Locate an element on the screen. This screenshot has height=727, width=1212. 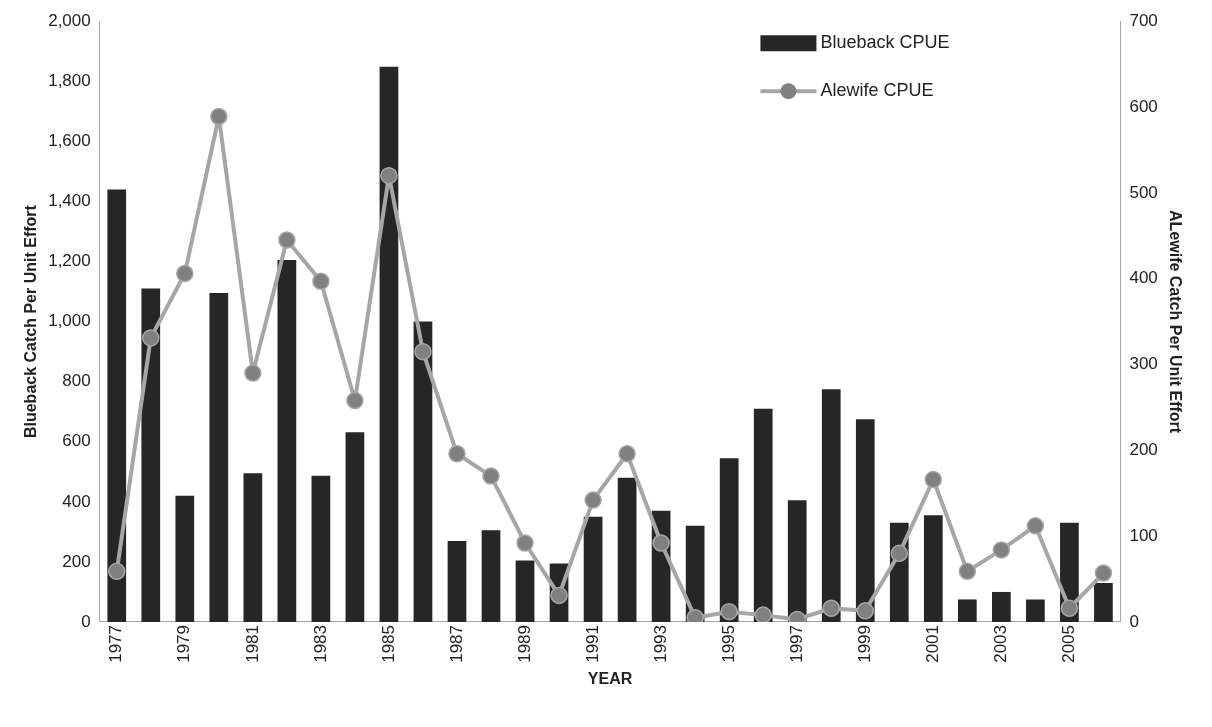
x-tick-label: 1995 is located at coordinates (728, 643).